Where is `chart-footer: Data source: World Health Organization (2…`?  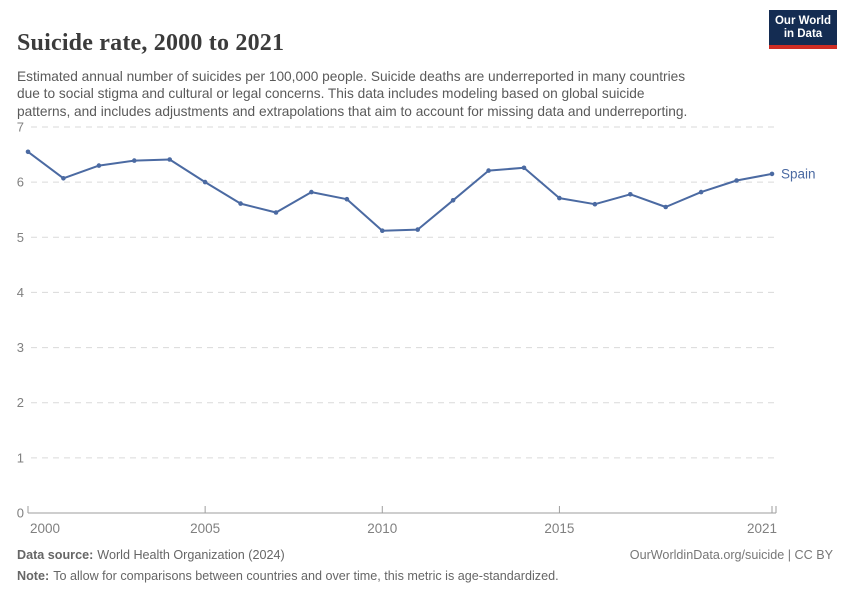 chart-footer: Data source: World Health Organization (2… is located at coordinates (425, 555).